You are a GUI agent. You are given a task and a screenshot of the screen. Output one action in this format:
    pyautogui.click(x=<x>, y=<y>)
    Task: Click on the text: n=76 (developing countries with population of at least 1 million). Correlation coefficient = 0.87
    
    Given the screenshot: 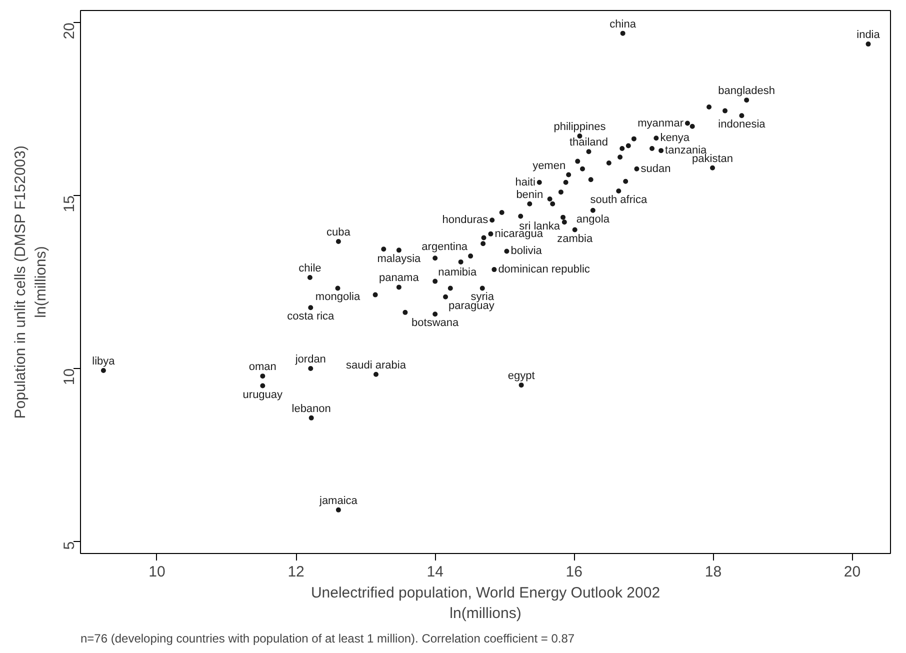 What is the action you would take?
    pyautogui.click(x=327, y=639)
    